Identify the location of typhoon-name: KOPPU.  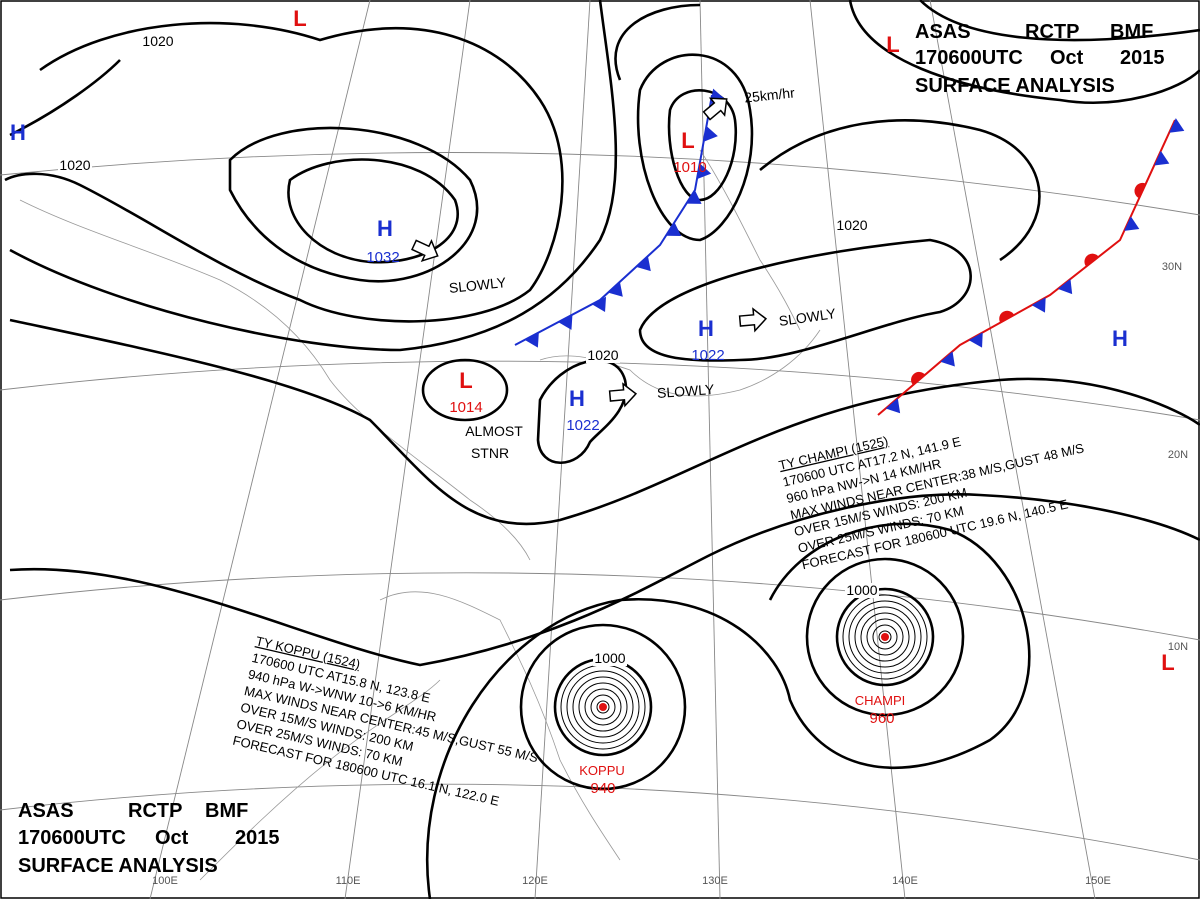
(602, 770).